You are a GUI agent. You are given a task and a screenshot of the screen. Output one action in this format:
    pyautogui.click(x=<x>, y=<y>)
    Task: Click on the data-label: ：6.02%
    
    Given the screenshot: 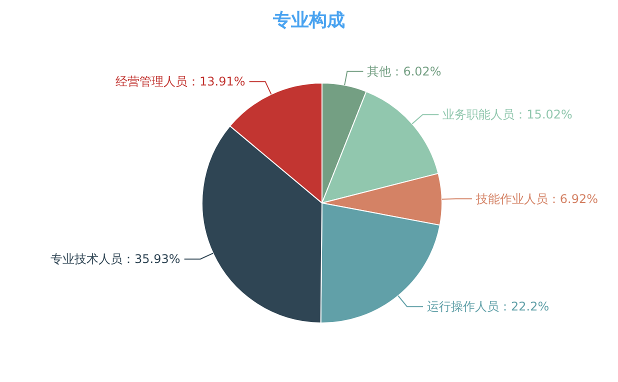 What is the action you would take?
    pyautogui.click(x=416, y=71)
    